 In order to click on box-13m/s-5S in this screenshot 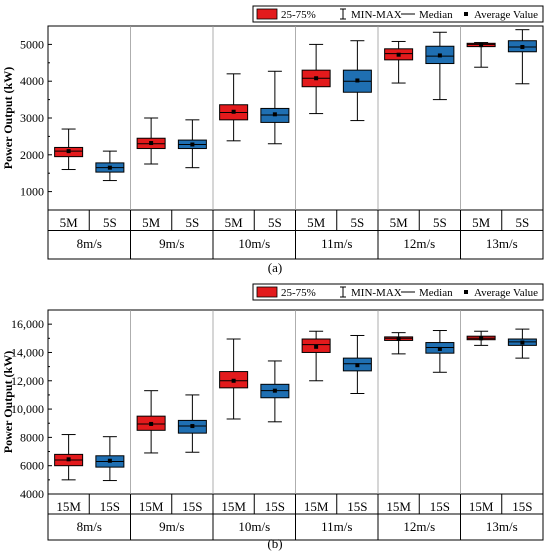, I will do `click(522, 57)`.